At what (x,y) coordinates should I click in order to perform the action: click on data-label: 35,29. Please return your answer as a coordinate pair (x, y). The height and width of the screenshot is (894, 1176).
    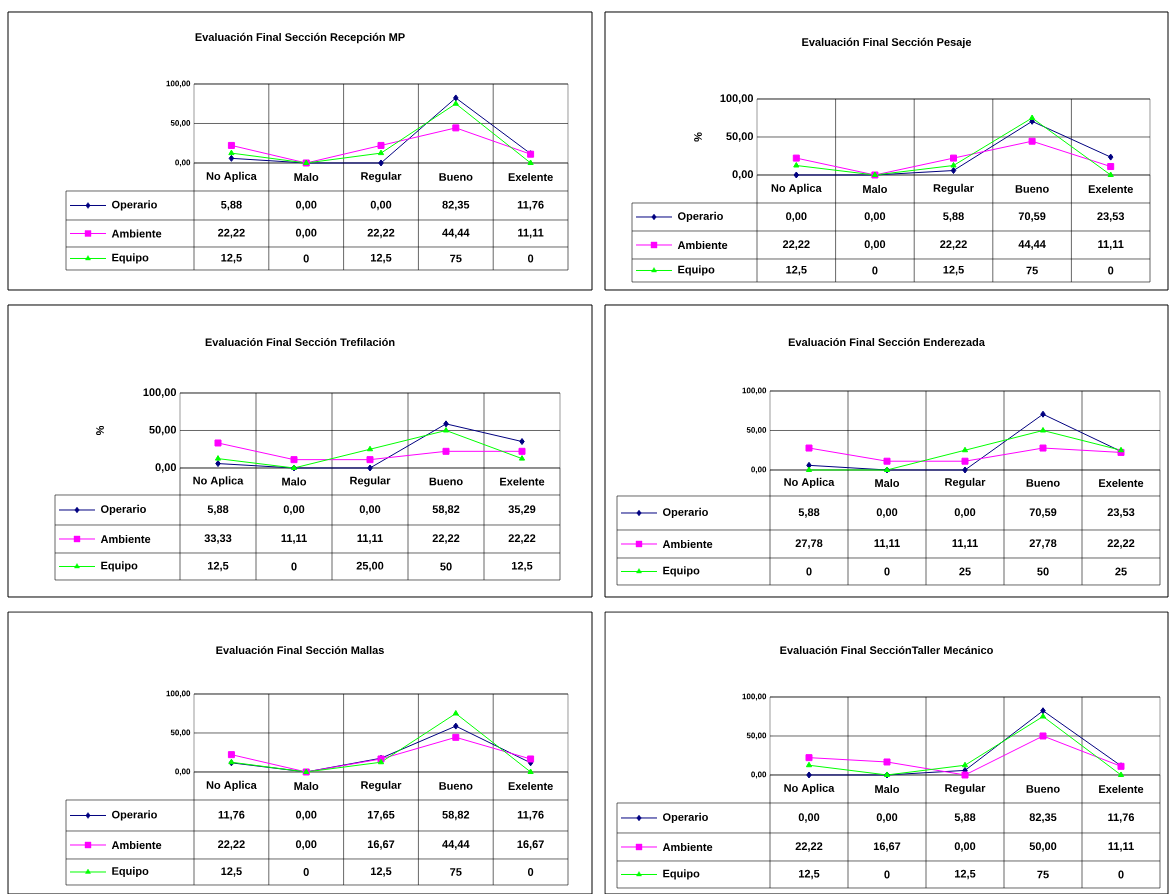
    Looking at the image, I should click on (522, 510).